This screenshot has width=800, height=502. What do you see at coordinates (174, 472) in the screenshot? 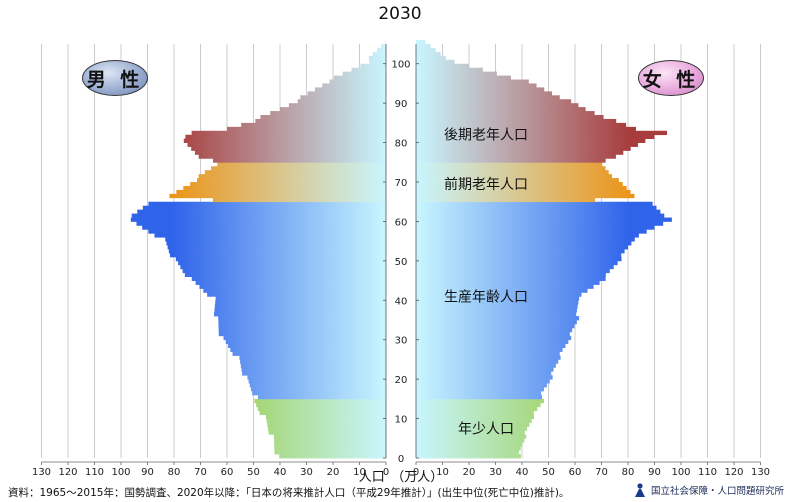
I see `x-tick-label-male: 80` at bounding box center [174, 472].